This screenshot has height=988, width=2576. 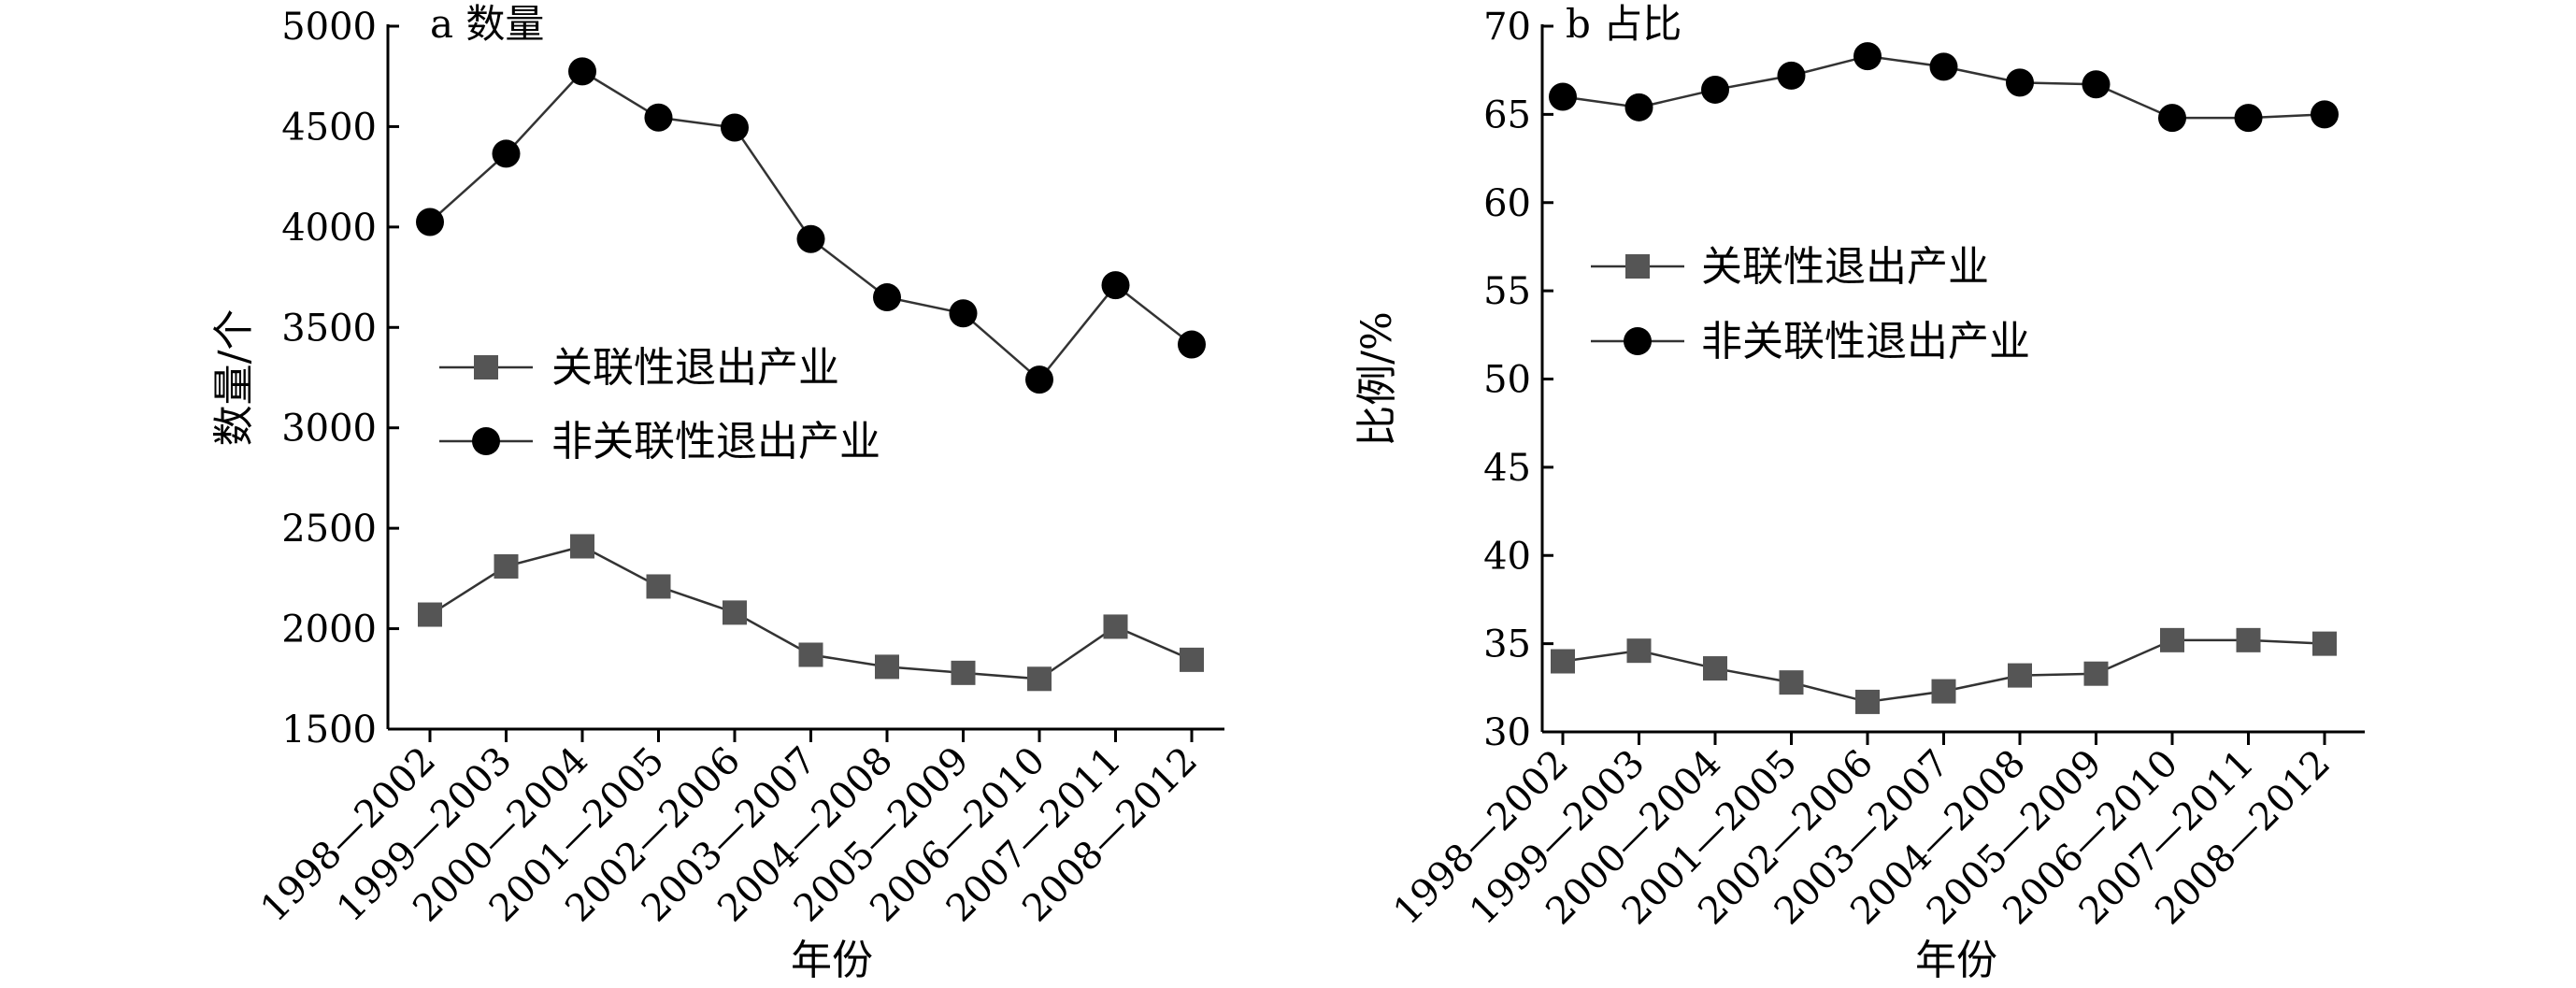 What do you see at coordinates (329, 730) in the screenshot?
I see `y-tick-label: 1500` at bounding box center [329, 730].